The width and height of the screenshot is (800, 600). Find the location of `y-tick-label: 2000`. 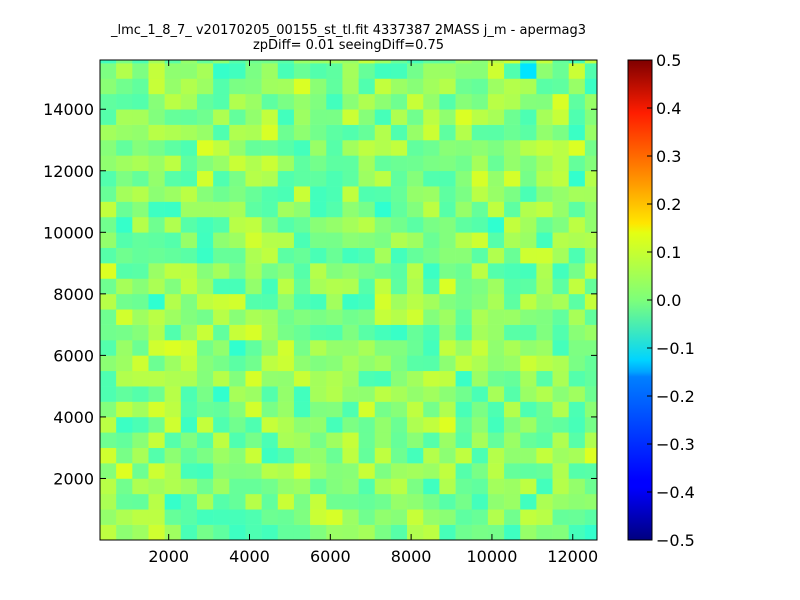

y-tick-label: 2000 is located at coordinates (73, 478).